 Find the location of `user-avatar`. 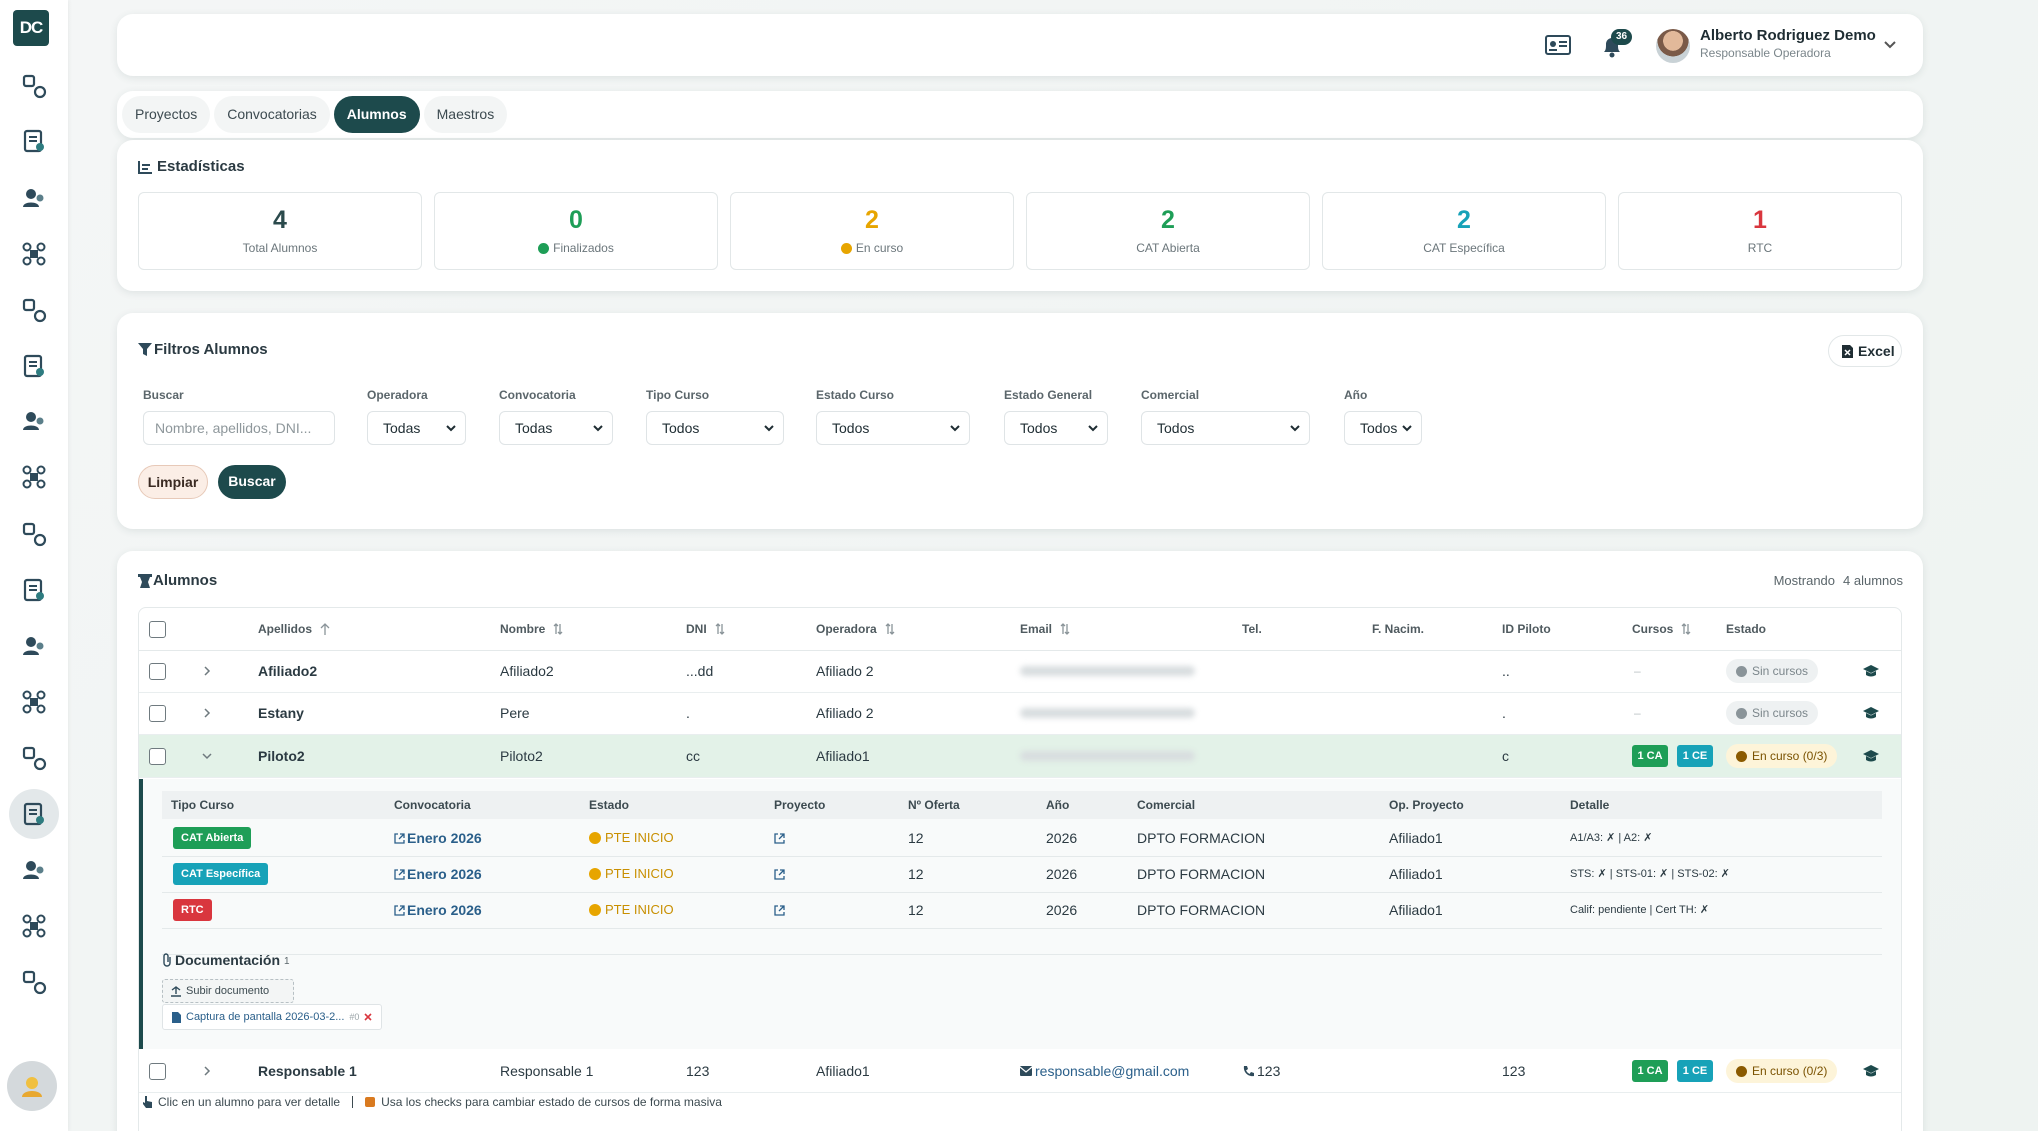

user-avatar is located at coordinates (1673, 46).